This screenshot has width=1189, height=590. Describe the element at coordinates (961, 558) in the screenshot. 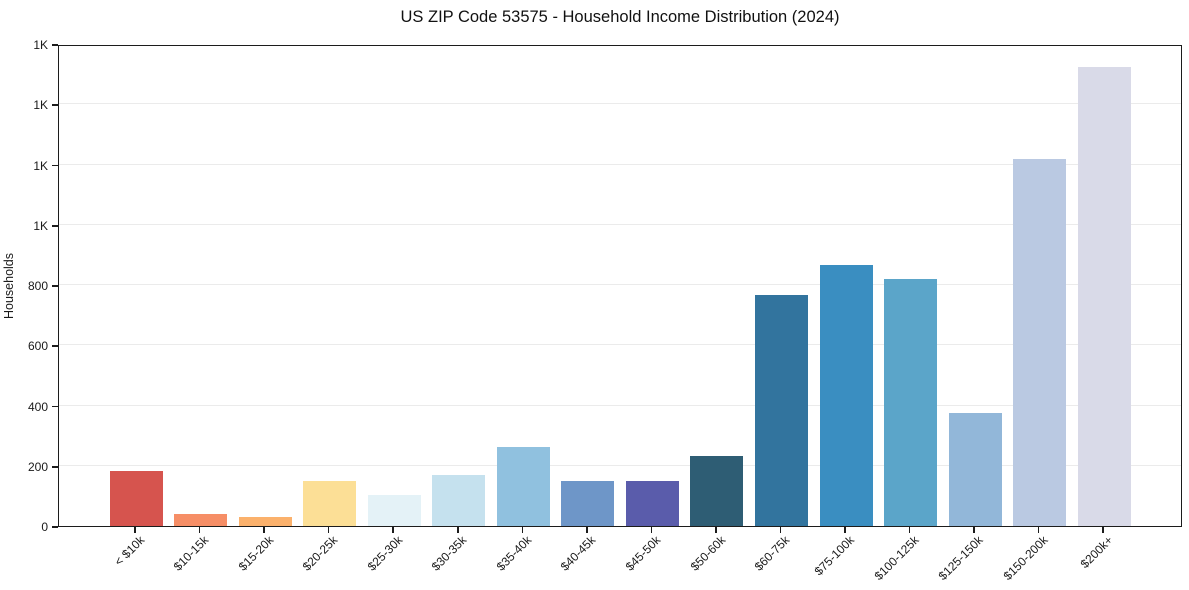

I see `x-tick-label: $125-150k` at that location.